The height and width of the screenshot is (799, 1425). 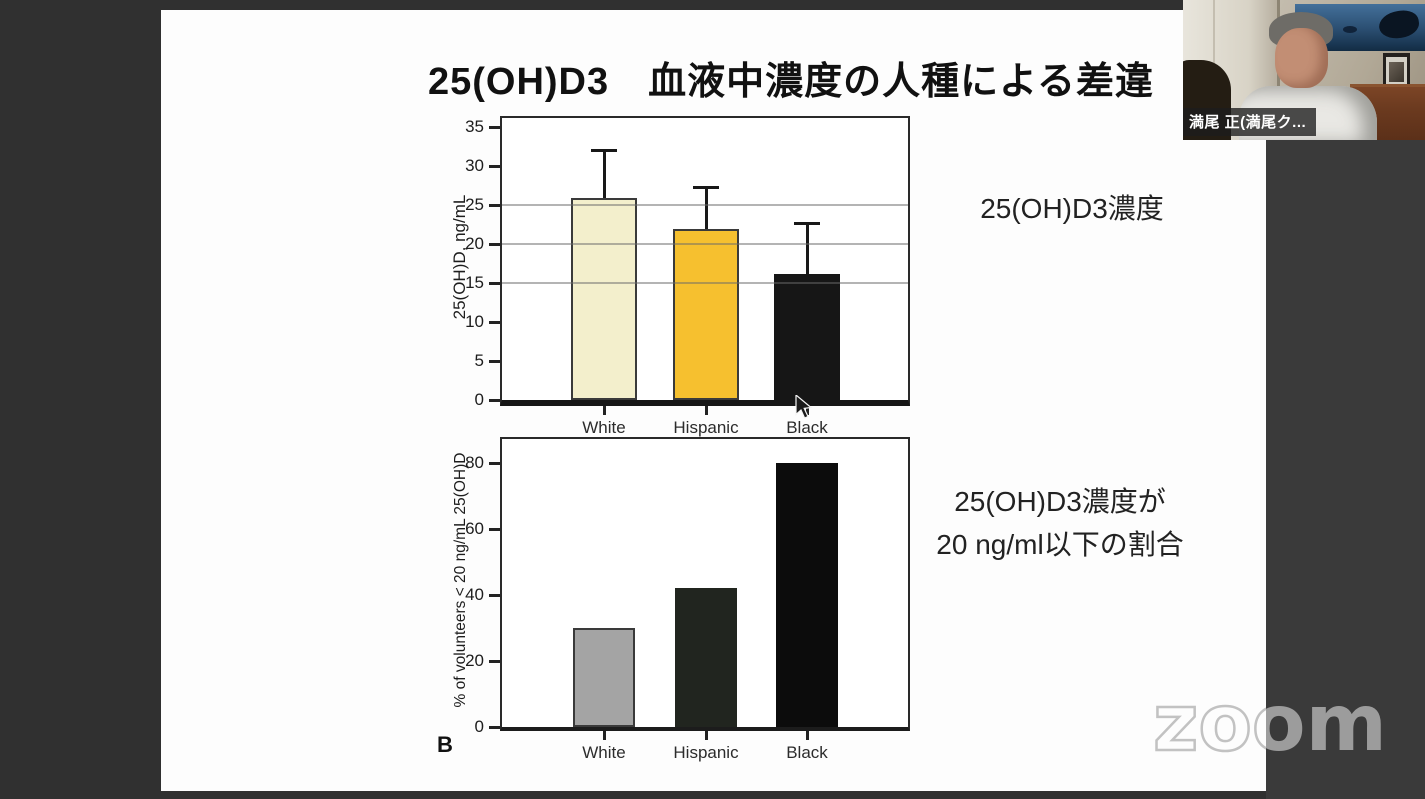 I want to click on y-tick-label: 25, so click(x=474, y=204).